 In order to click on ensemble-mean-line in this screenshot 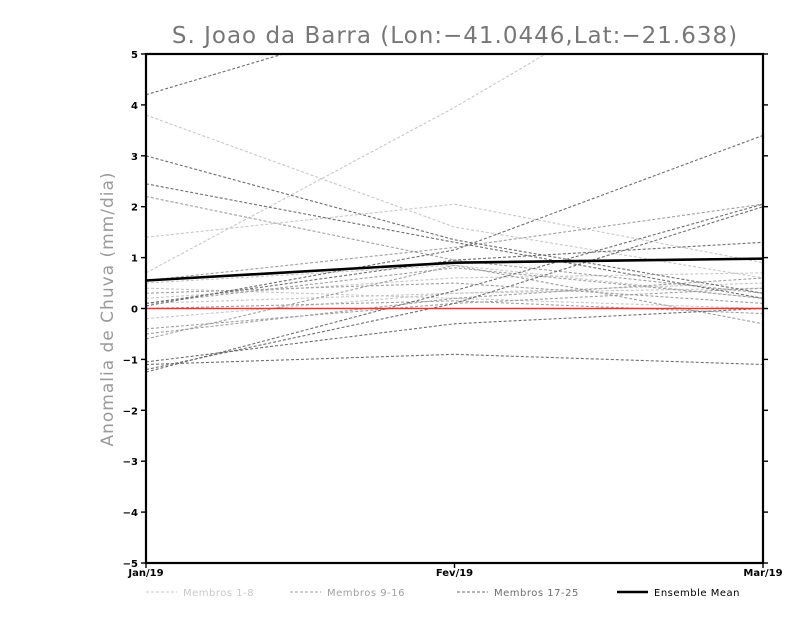, I will do `click(454, 269)`.